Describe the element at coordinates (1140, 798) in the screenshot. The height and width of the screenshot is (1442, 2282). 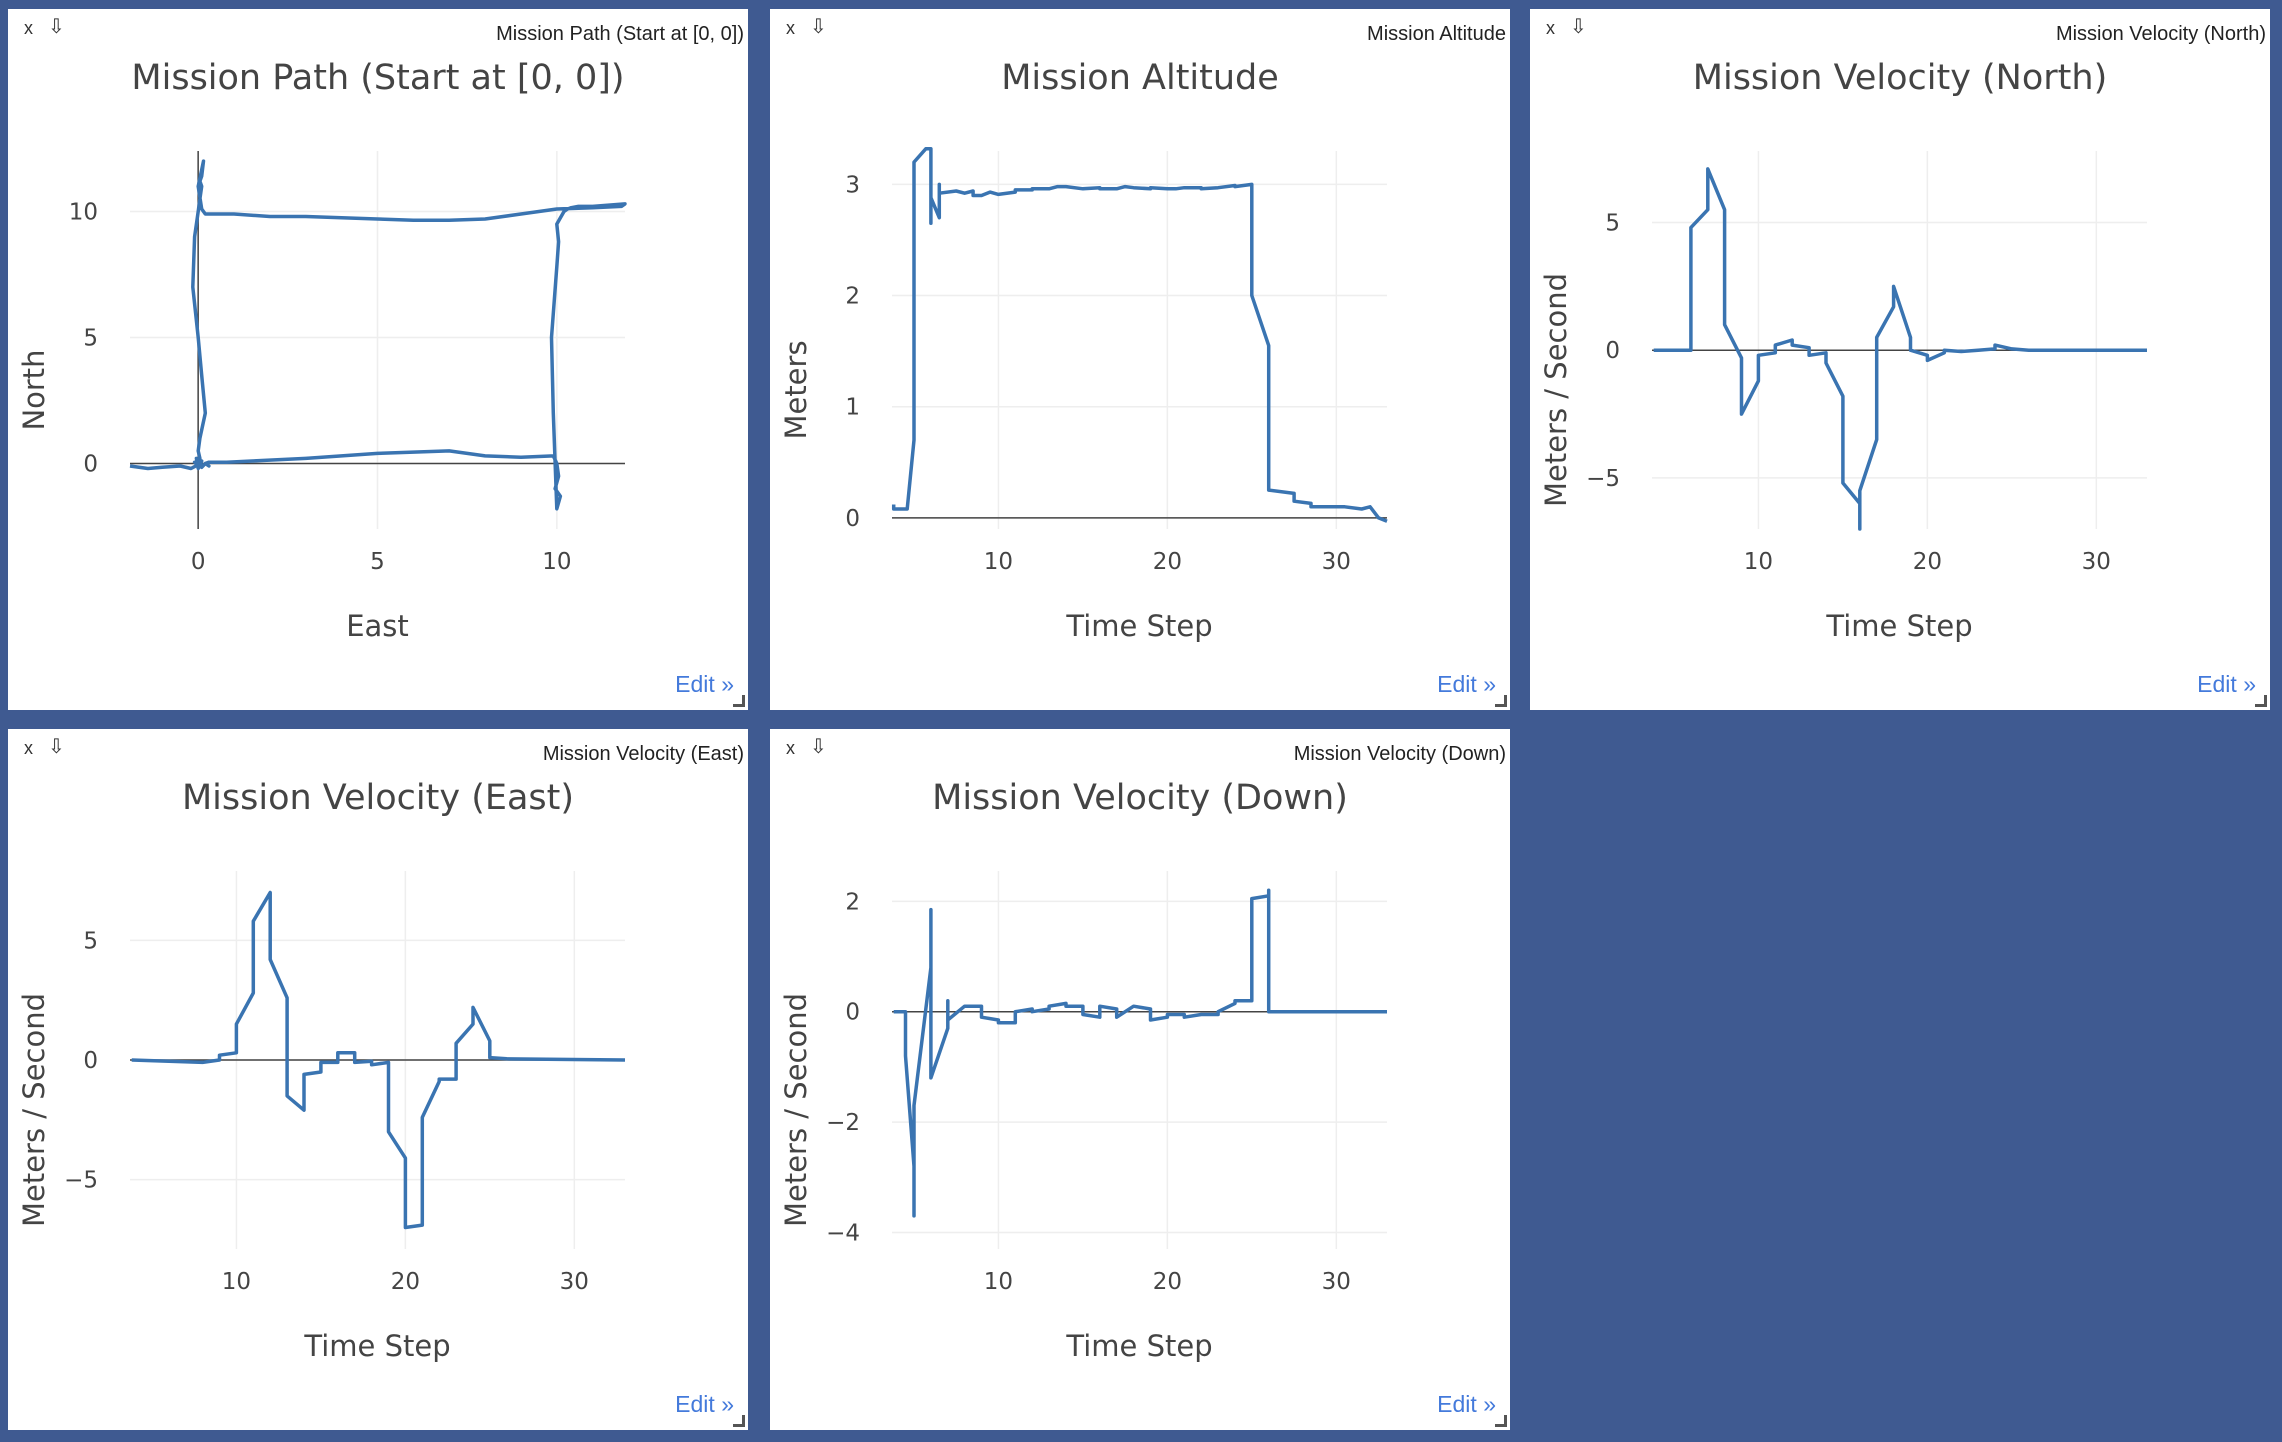
I see `chart-title: Mission Velocity (Down)` at that location.